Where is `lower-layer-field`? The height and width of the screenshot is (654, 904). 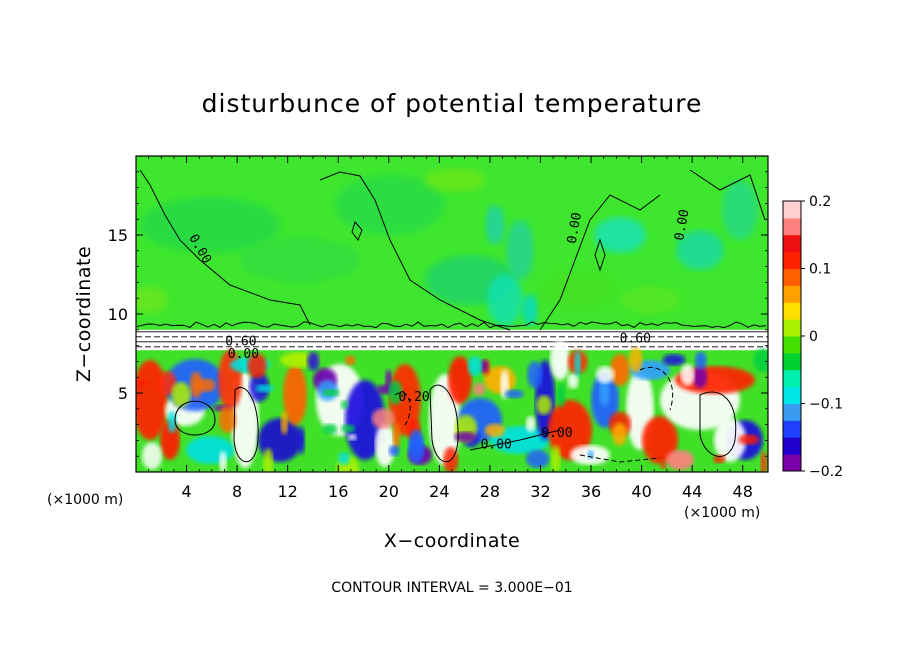
lower-layer-field is located at coordinates (452, 406).